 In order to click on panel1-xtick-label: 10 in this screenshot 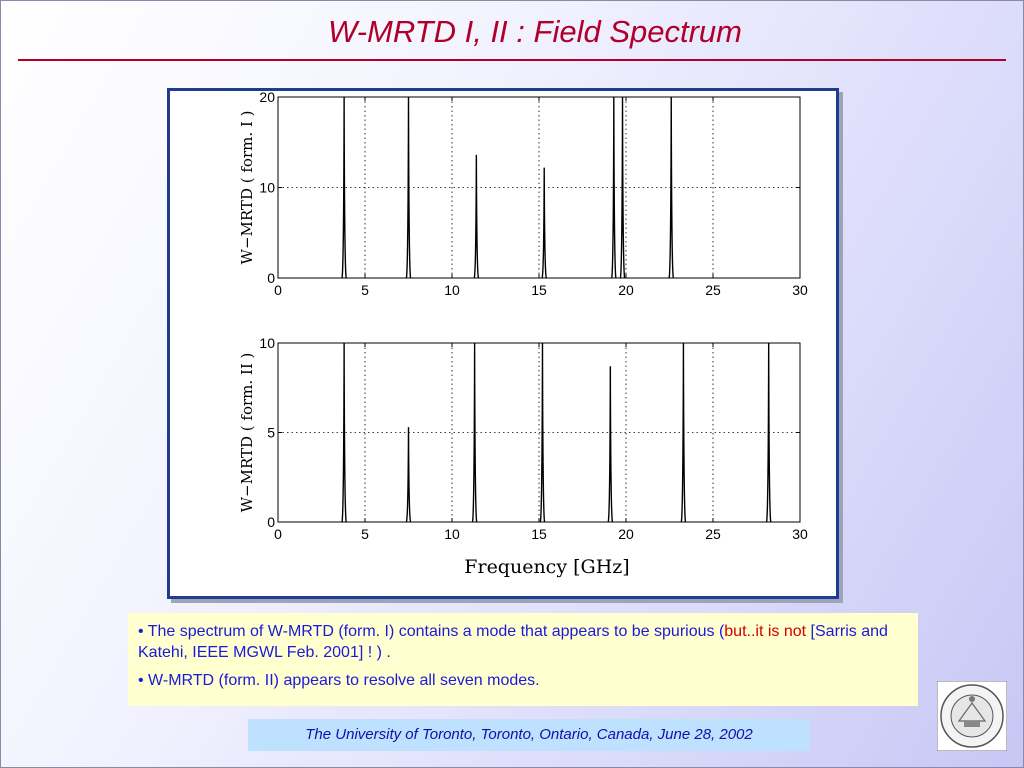, I will do `click(452, 290)`.